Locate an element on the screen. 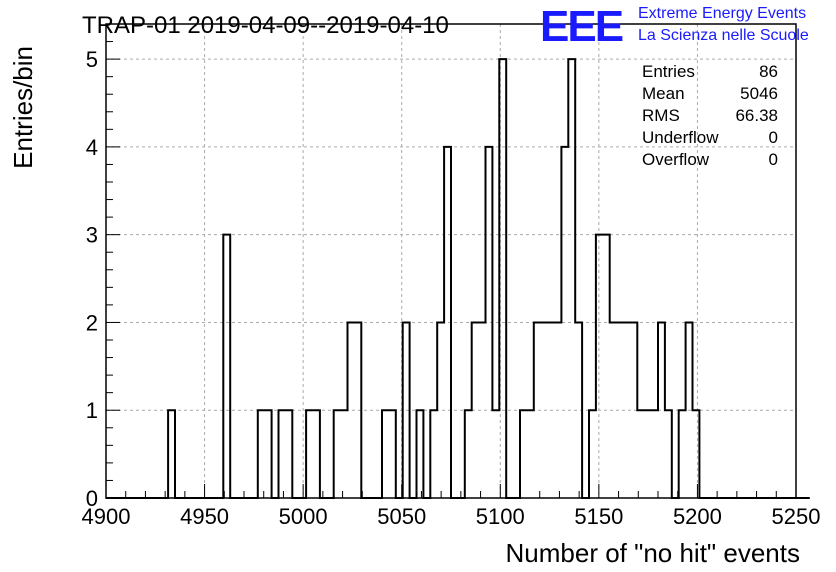 The width and height of the screenshot is (836, 572). eee-logo-line1: Extreme Energy Events is located at coordinates (722, 13).